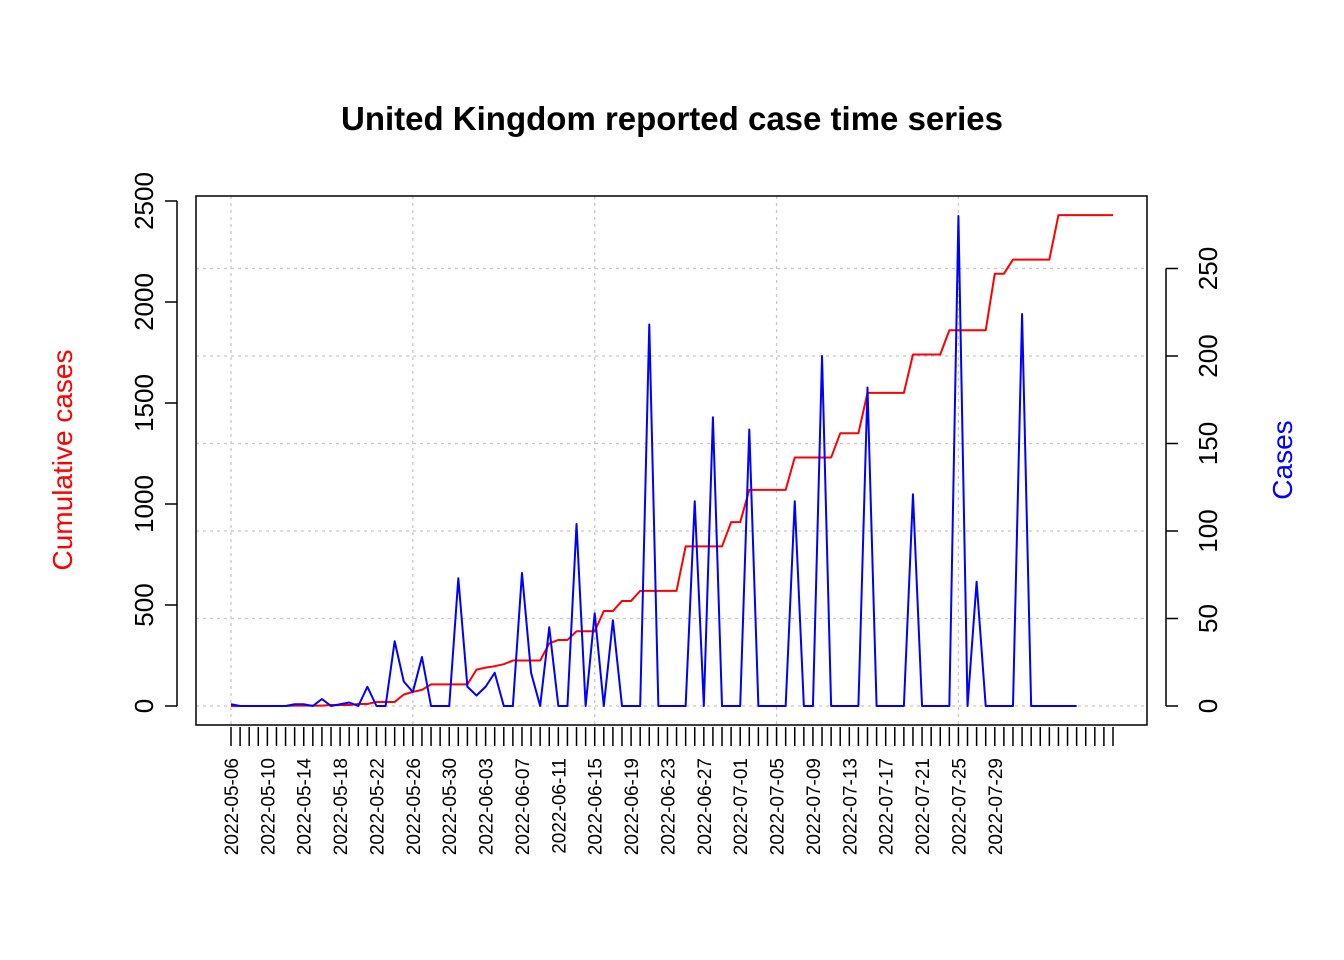 The image size is (1344, 960). I want to click on x-axis-tick-label: 2022-05-18, so click(341, 806).